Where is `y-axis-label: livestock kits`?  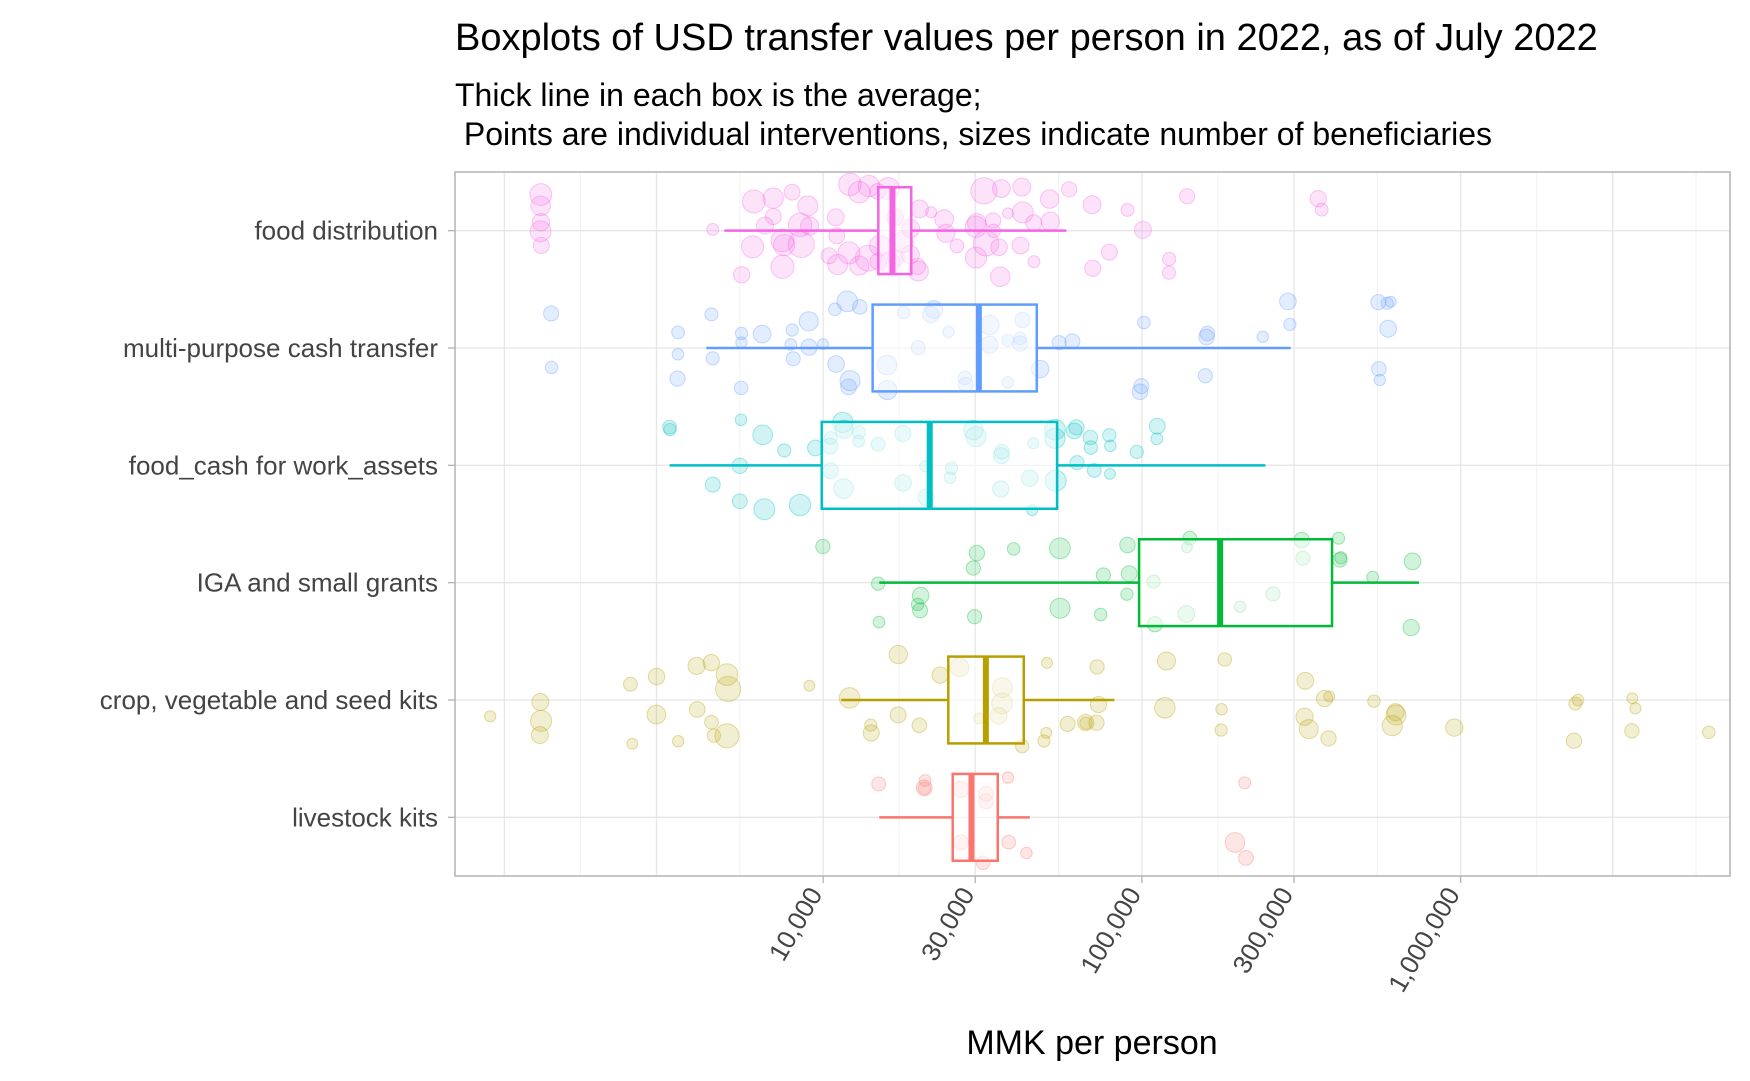
y-axis-label: livestock kits is located at coordinates (365, 817).